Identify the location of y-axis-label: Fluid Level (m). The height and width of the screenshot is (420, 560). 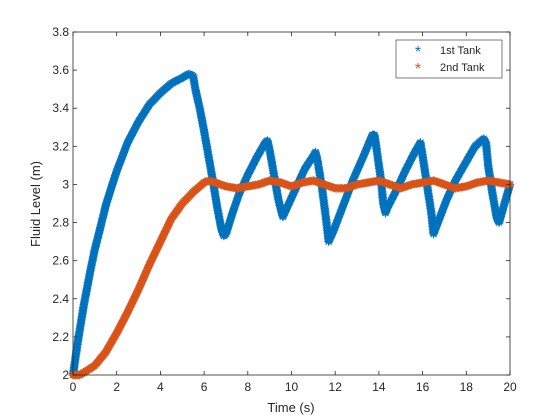
(35, 204).